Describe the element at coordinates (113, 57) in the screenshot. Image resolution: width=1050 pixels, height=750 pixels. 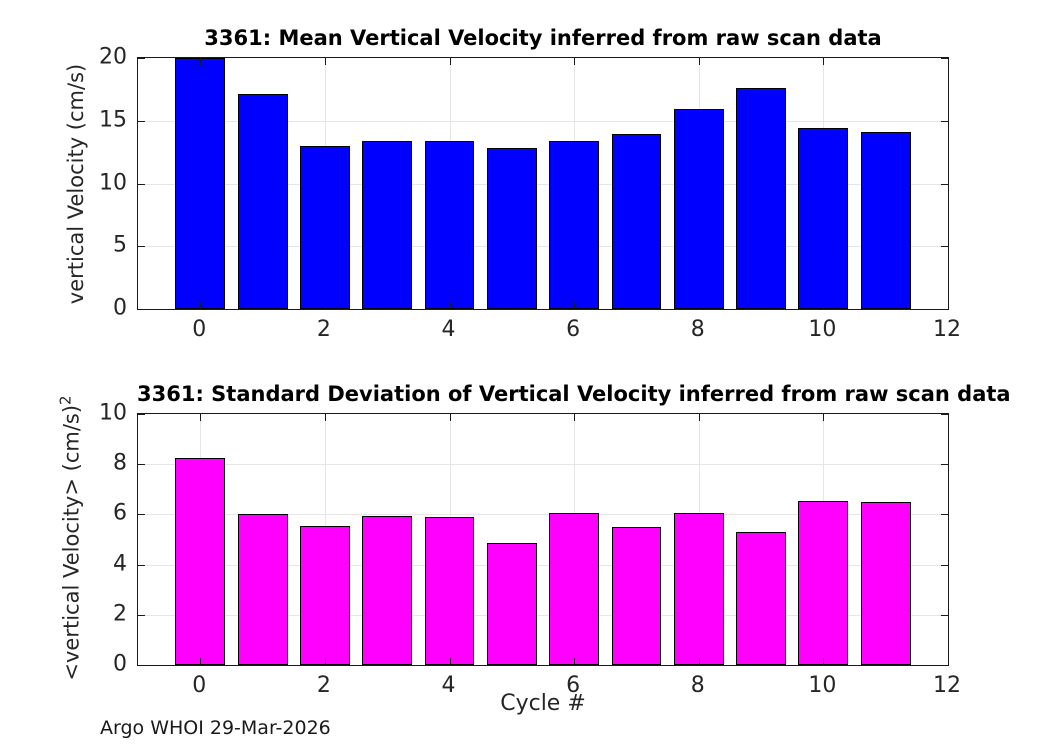
I see `y-tick-label: 20` at that location.